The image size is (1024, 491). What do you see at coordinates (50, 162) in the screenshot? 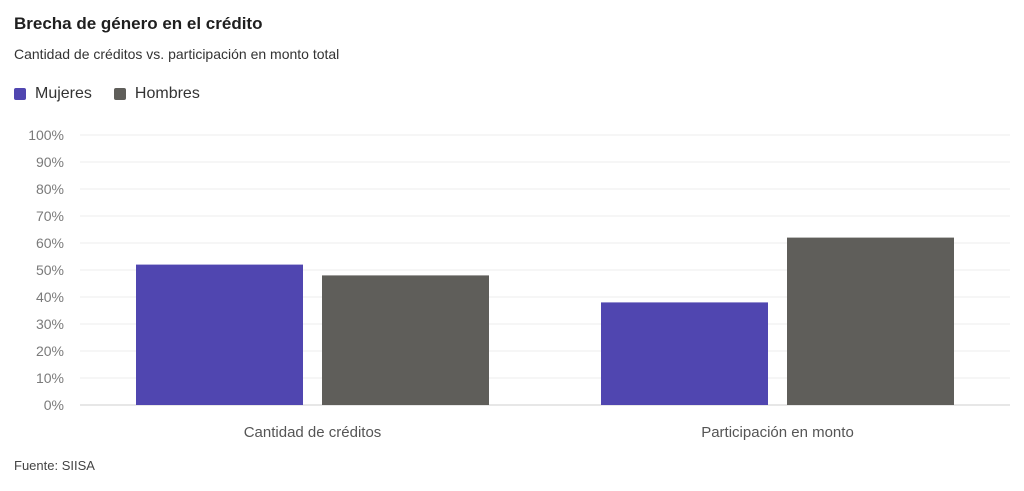
I see `y-tick-label: 90%` at bounding box center [50, 162].